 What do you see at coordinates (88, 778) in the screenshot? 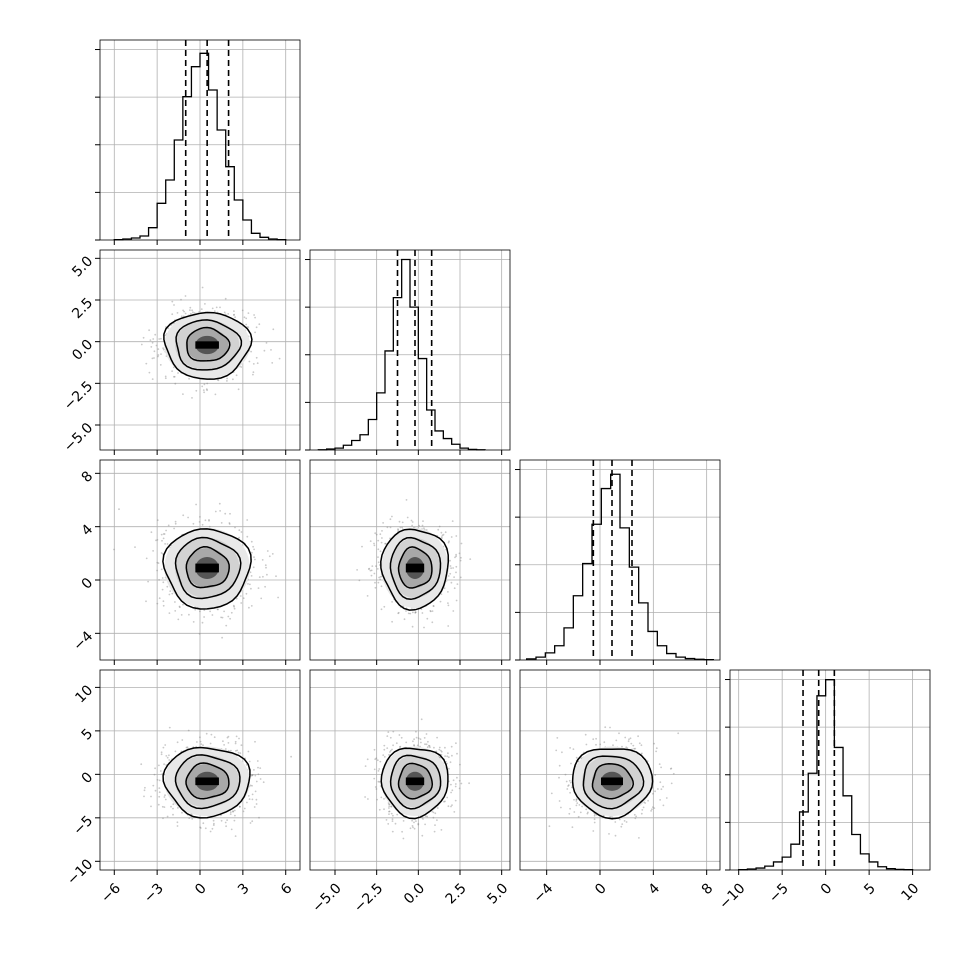
I see `y-tick-label: 0` at bounding box center [88, 778].